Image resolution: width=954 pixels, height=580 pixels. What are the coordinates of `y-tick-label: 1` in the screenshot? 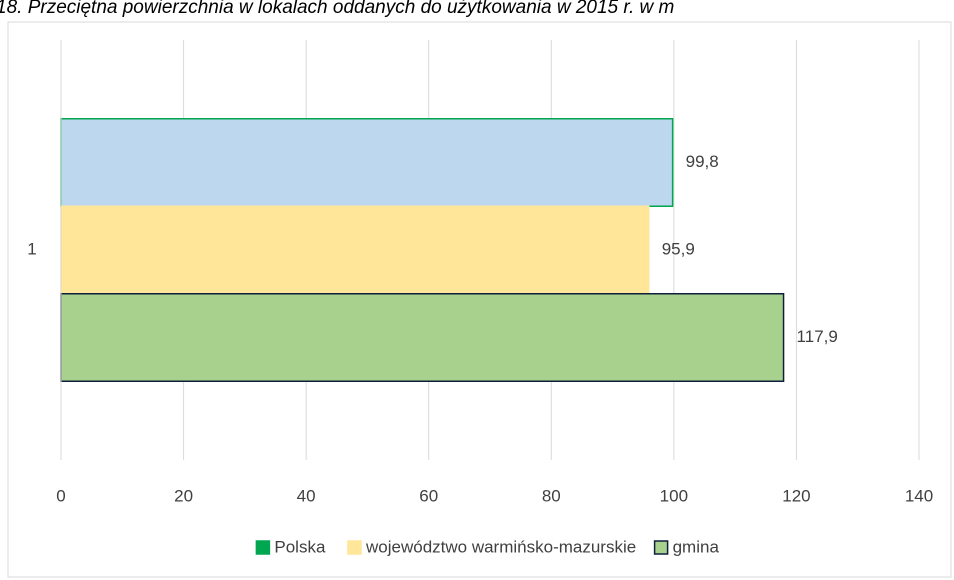 It's located at (31, 248).